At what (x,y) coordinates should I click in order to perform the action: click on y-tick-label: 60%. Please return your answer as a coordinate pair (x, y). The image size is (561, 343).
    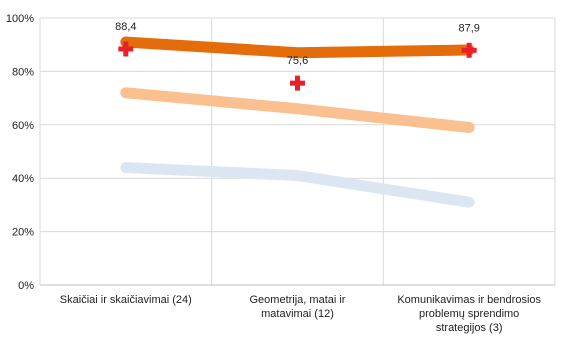
    Looking at the image, I should click on (23, 126).